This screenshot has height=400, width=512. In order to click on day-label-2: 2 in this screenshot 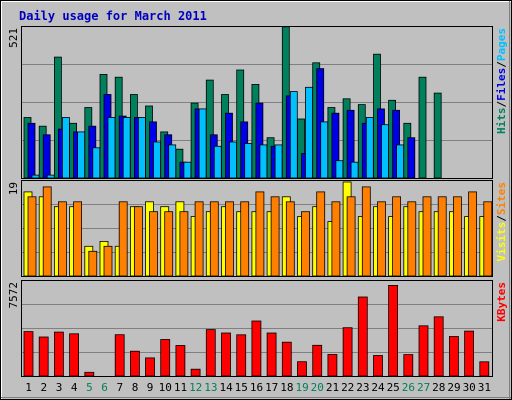, I will do `click(43, 387)`.